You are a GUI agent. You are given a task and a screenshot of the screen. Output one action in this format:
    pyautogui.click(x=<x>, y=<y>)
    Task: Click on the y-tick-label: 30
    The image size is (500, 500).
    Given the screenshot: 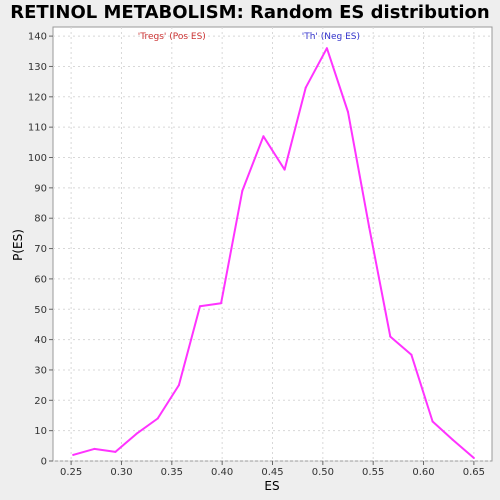 What is the action you would take?
    pyautogui.click(x=40, y=370)
    